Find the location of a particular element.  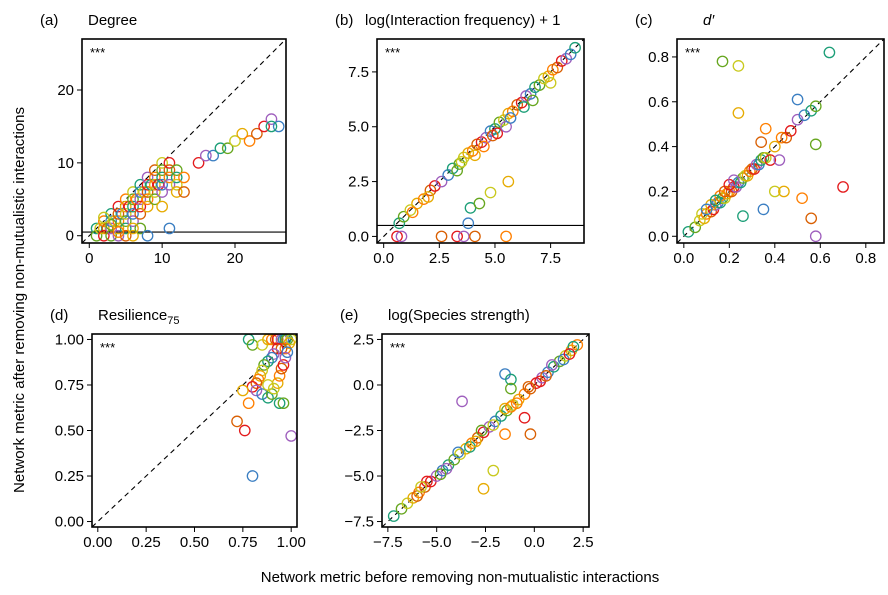

panel-title: log(Interaction frequency) + 1 is located at coordinates (463, 20).